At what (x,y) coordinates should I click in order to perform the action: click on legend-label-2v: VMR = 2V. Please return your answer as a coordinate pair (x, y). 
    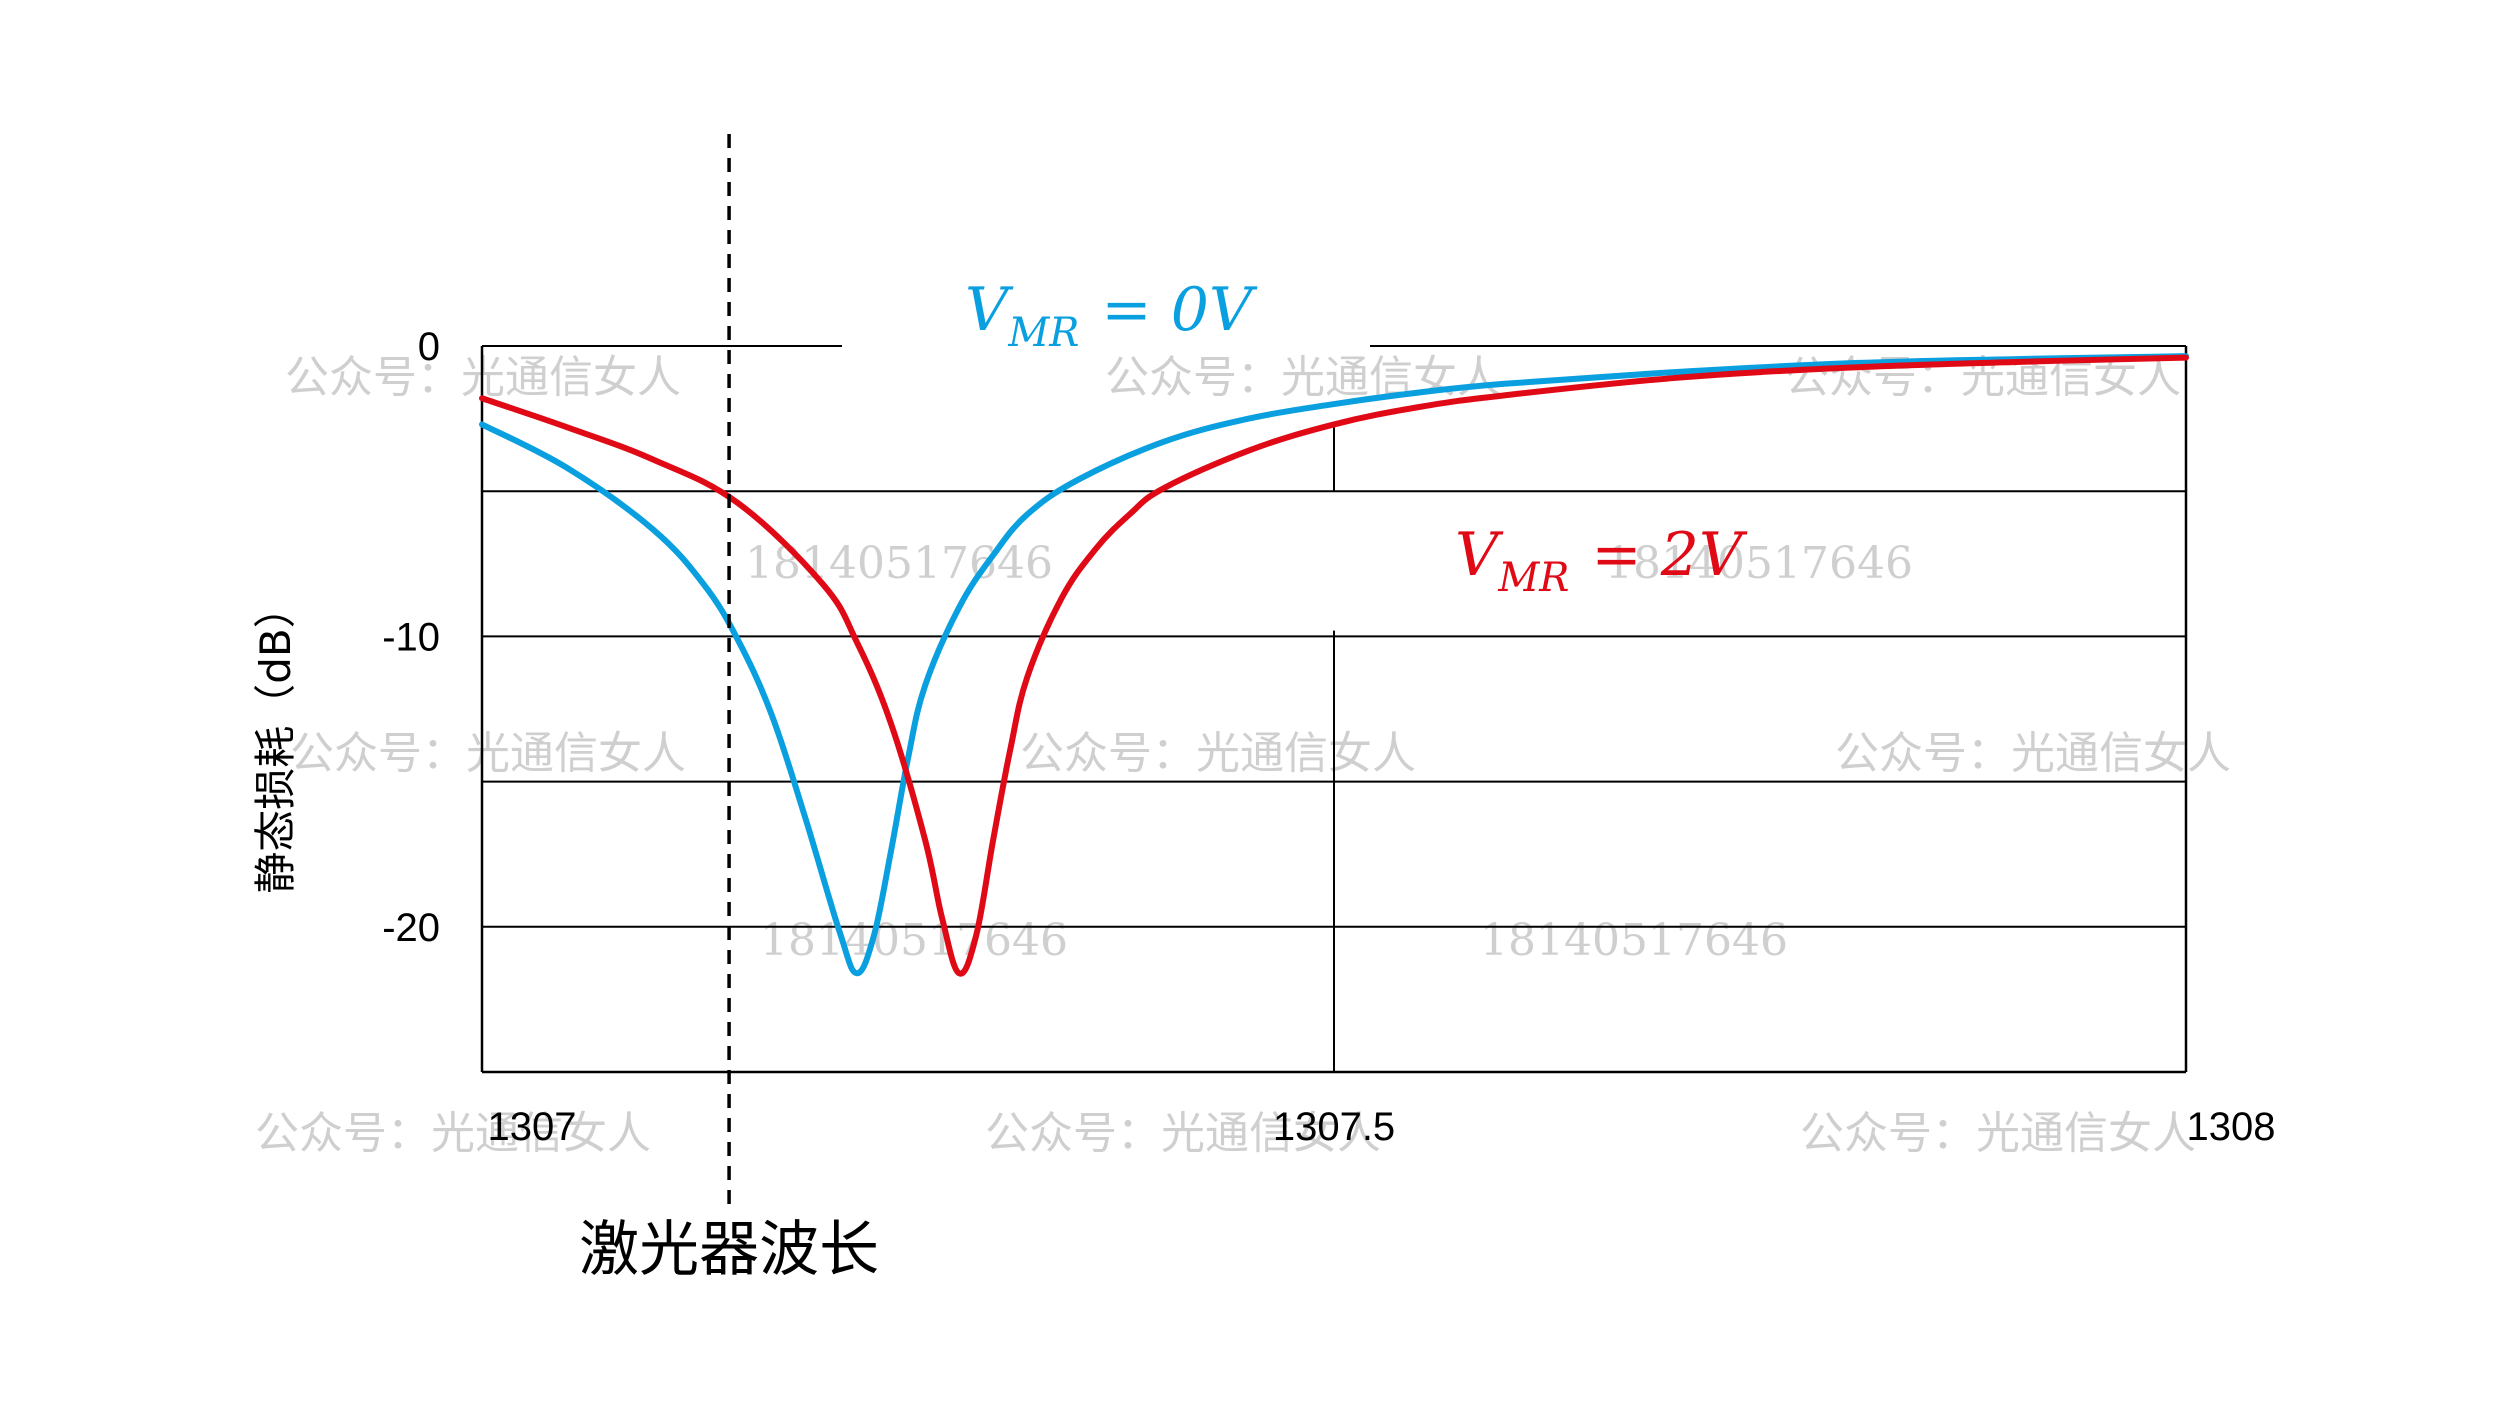
    Looking at the image, I should click on (1601, 560).